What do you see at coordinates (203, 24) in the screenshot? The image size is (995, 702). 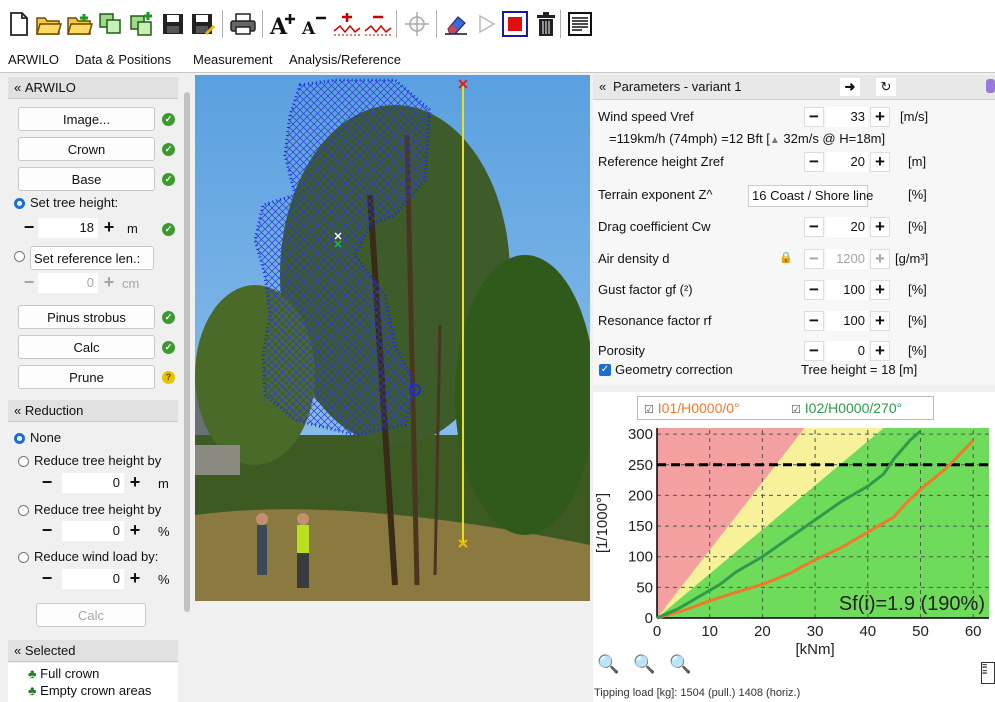 I see `save-as-icon` at bounding box center [203, 24].